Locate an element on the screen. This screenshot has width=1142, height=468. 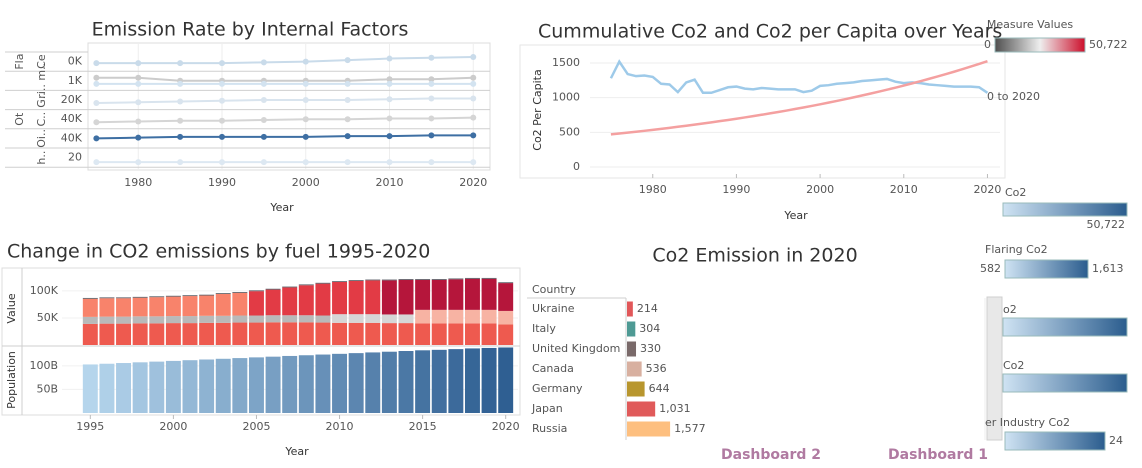
legend-title: Measure Values is located at coordinates (1030, 24).